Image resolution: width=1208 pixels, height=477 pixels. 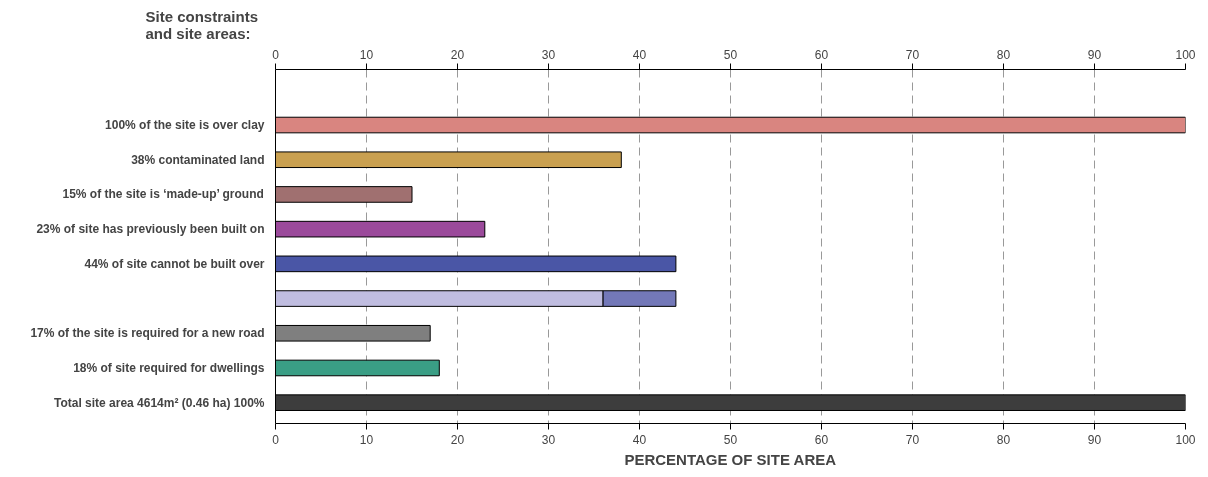 I want to click on y-axis-title: Site constraints and site areas:, so click(x=202, y=24).